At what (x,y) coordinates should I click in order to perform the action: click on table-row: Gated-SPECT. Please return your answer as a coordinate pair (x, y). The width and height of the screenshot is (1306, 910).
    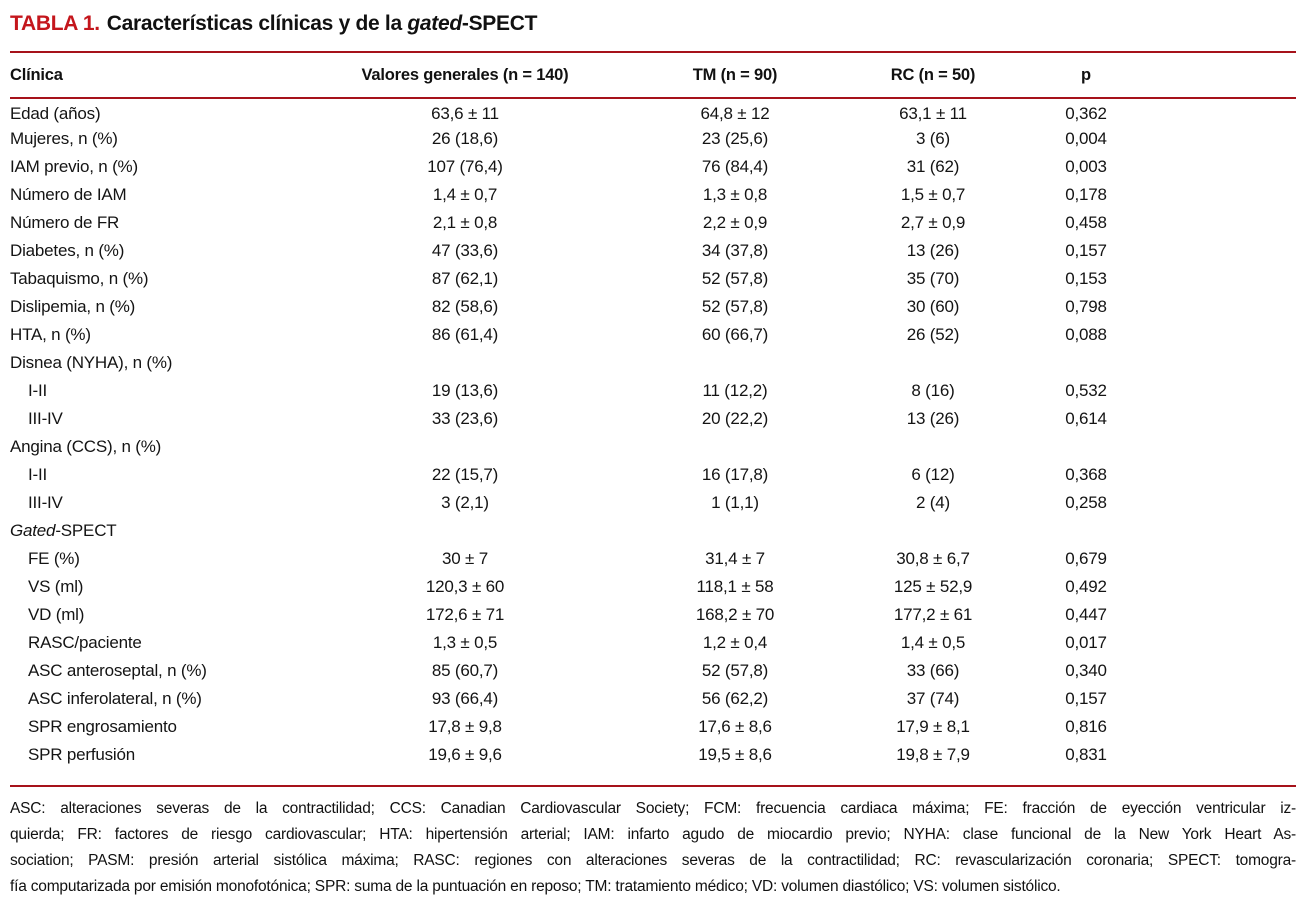
    Looking at the image, I should click on (653, 531).